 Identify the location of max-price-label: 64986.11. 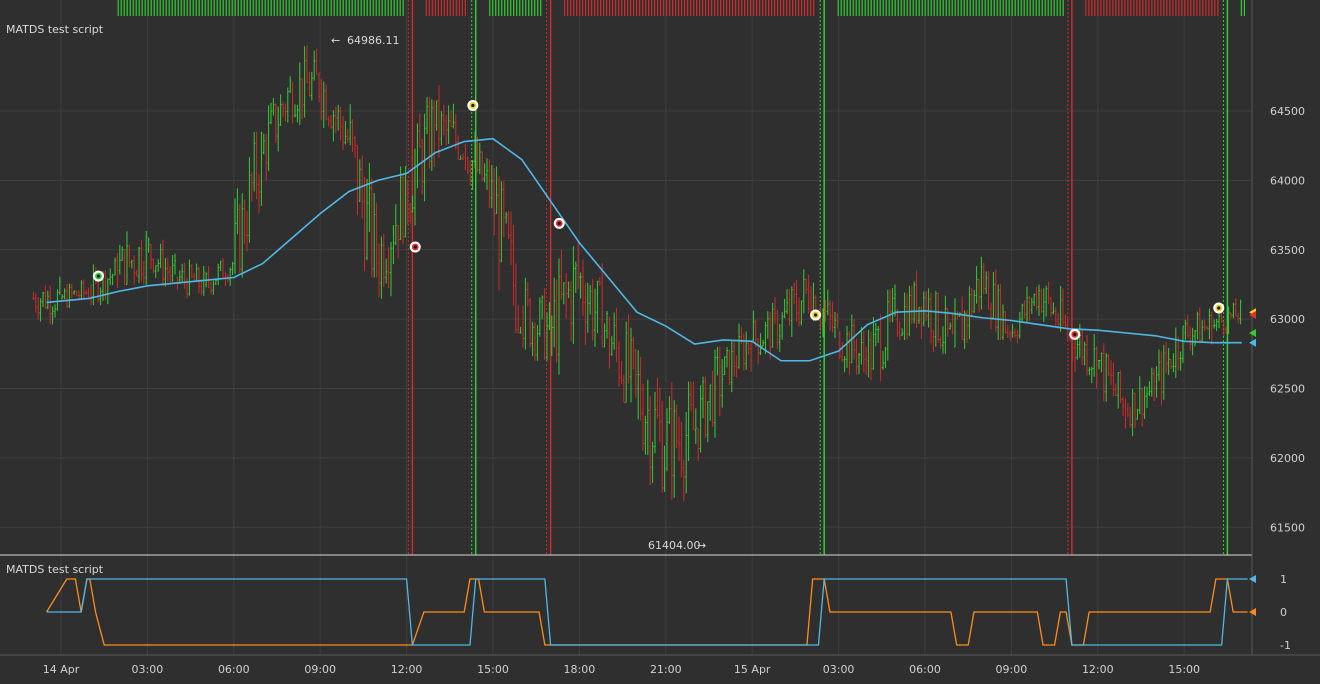
(373, 40).